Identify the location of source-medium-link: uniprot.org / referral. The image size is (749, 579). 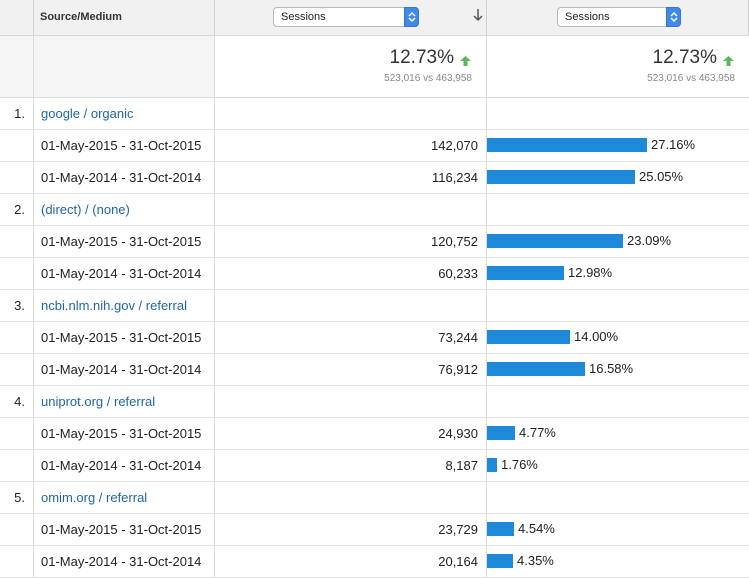
(98, 401).